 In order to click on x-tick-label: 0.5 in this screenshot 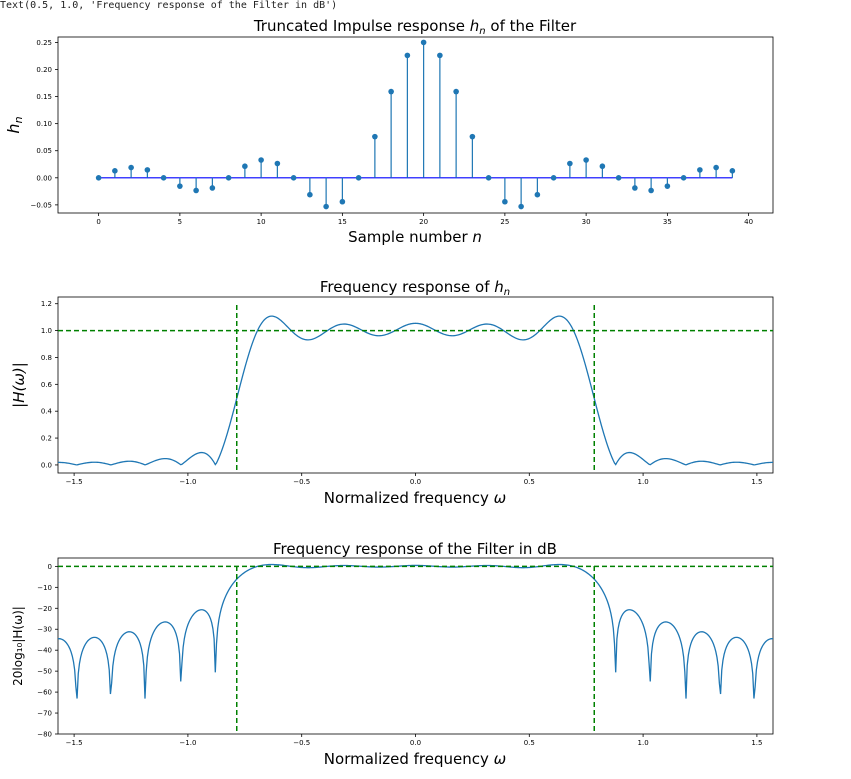, I will do `click(529, 743)`.